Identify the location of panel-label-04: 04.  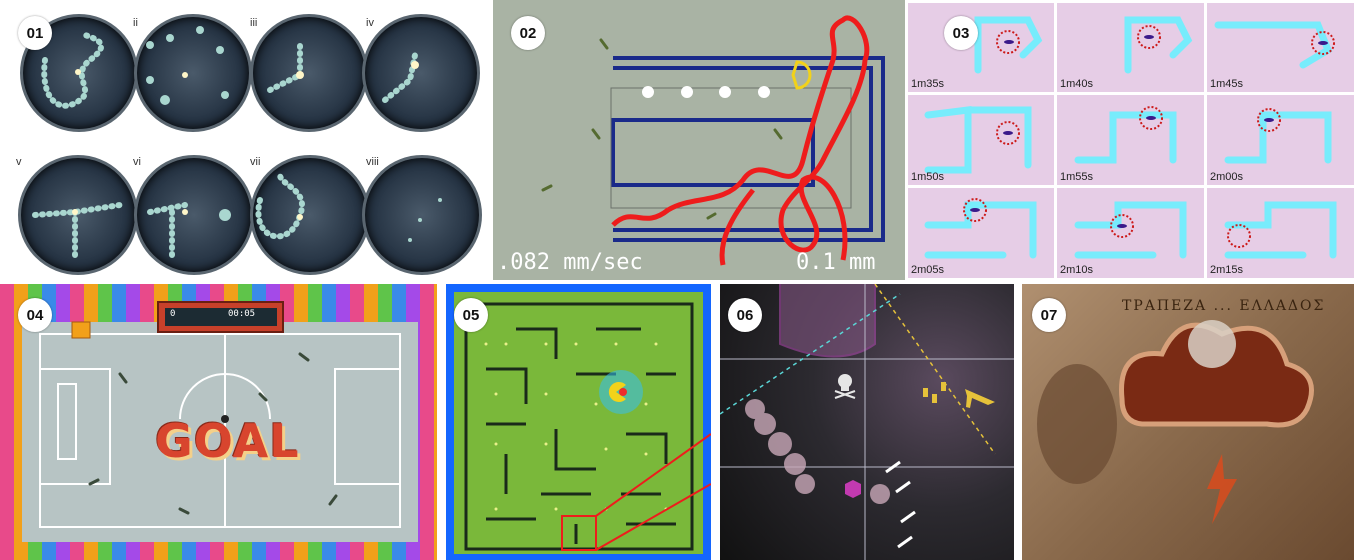
(35, 315).